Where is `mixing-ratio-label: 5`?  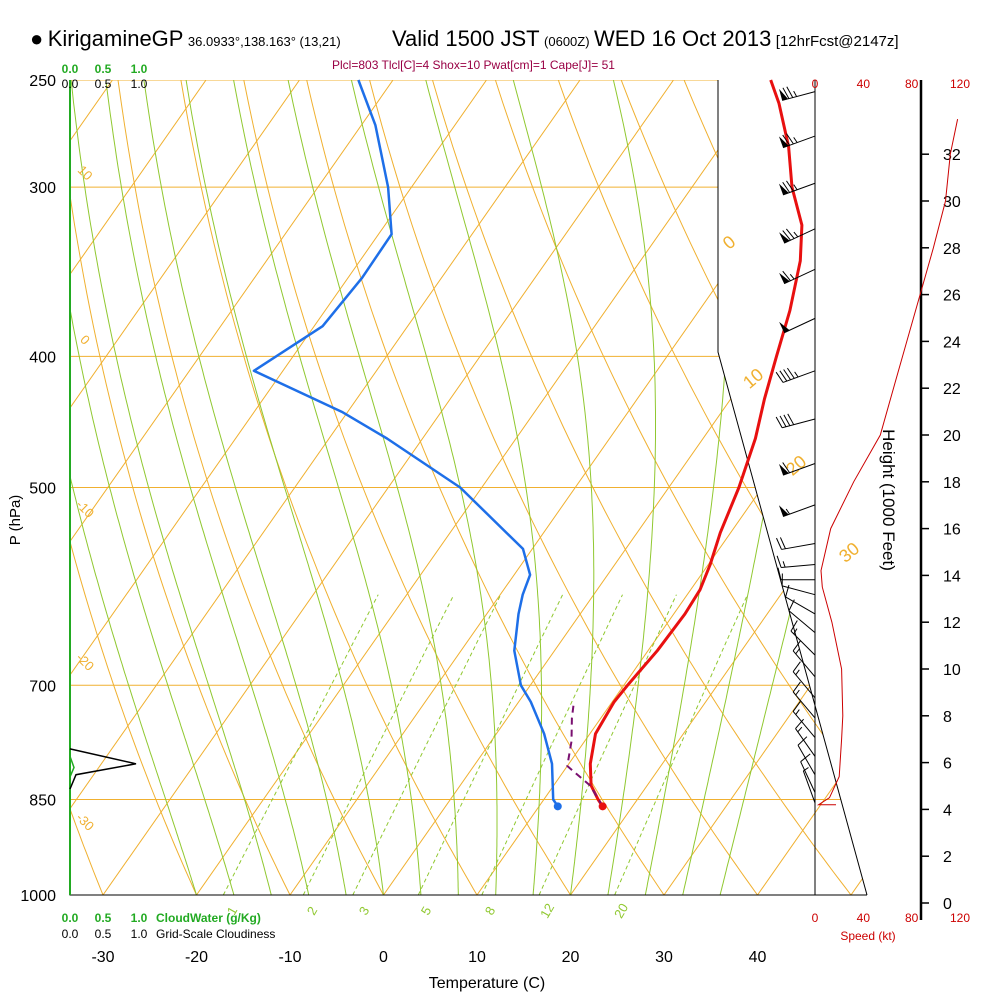
mixing-ratio-label: 5 is located at coordinates (426, 911).